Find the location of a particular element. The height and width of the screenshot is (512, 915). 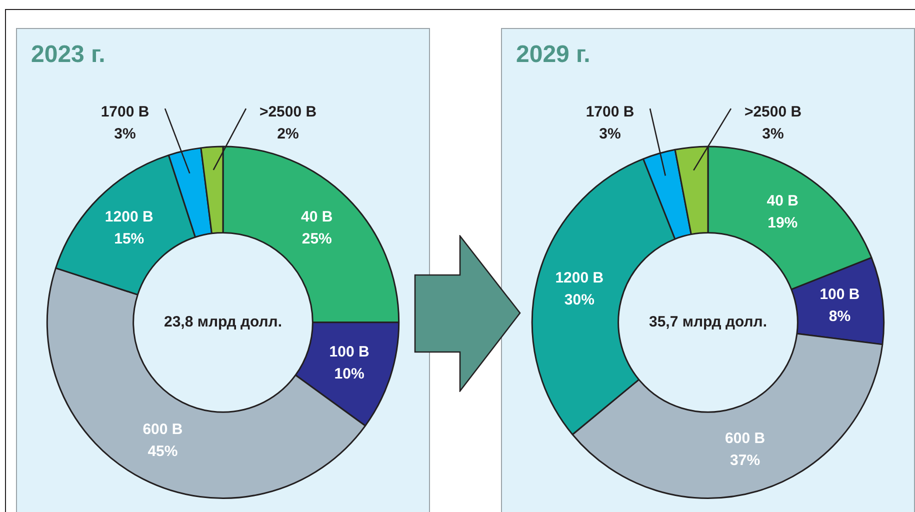

data-label: 45% is located at coordinates (163, 451).